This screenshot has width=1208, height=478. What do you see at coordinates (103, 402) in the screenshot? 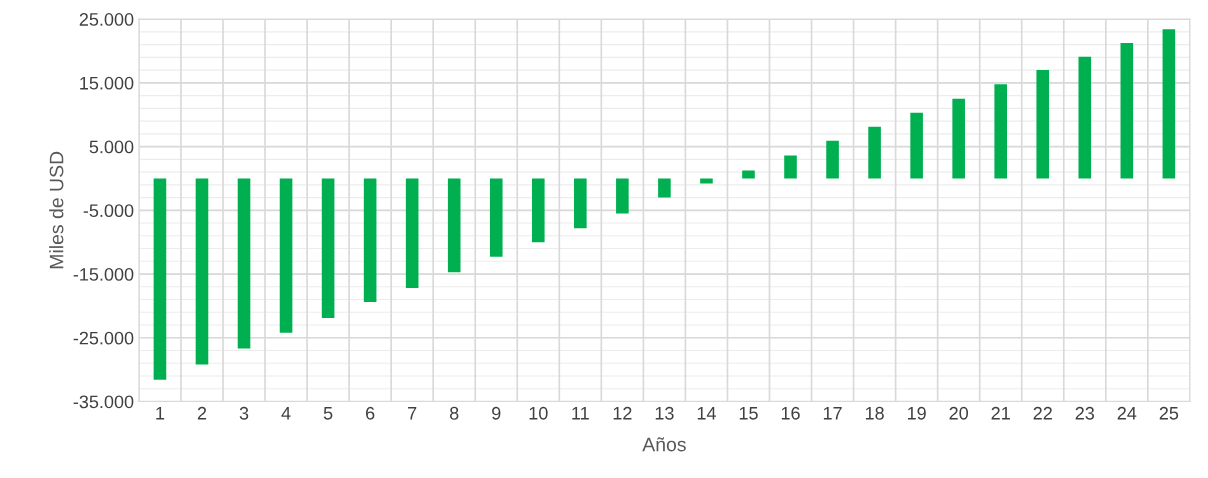
I see `y-tick-label: -35.000` at bounding box center [103, 402].